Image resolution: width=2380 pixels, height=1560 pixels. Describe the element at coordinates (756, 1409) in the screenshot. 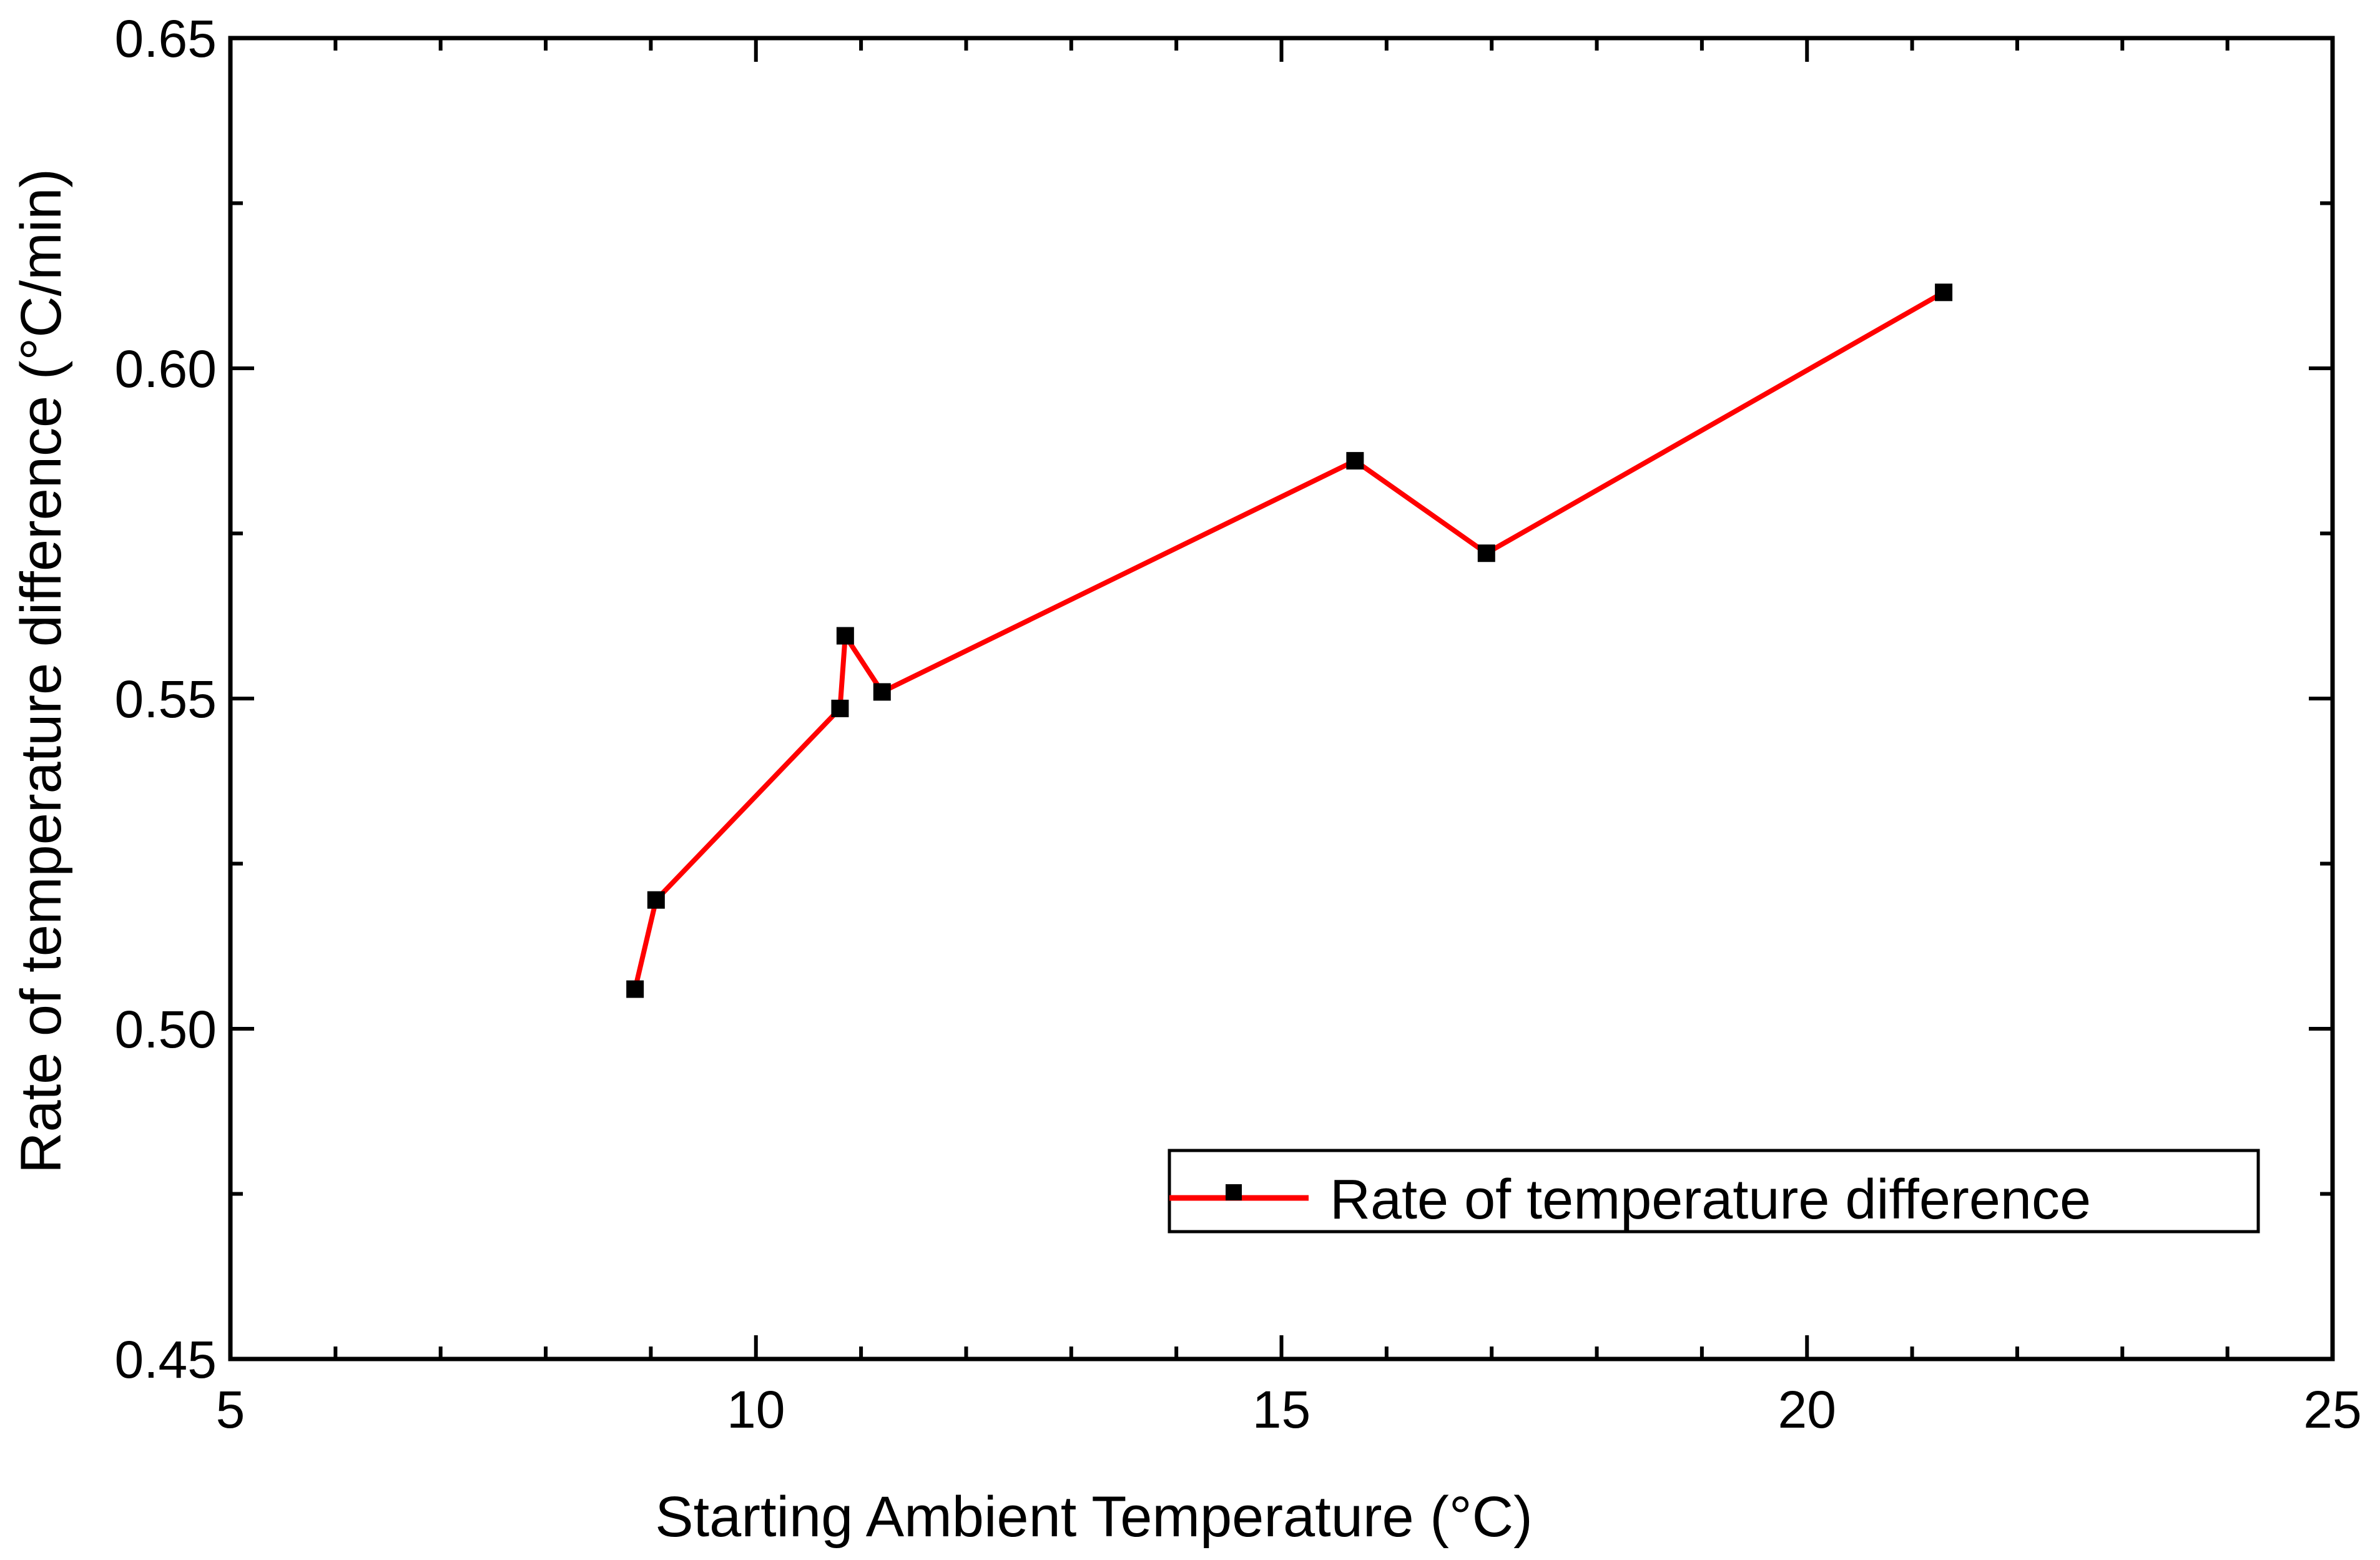

I see `x-tick-label: 10` at that location.